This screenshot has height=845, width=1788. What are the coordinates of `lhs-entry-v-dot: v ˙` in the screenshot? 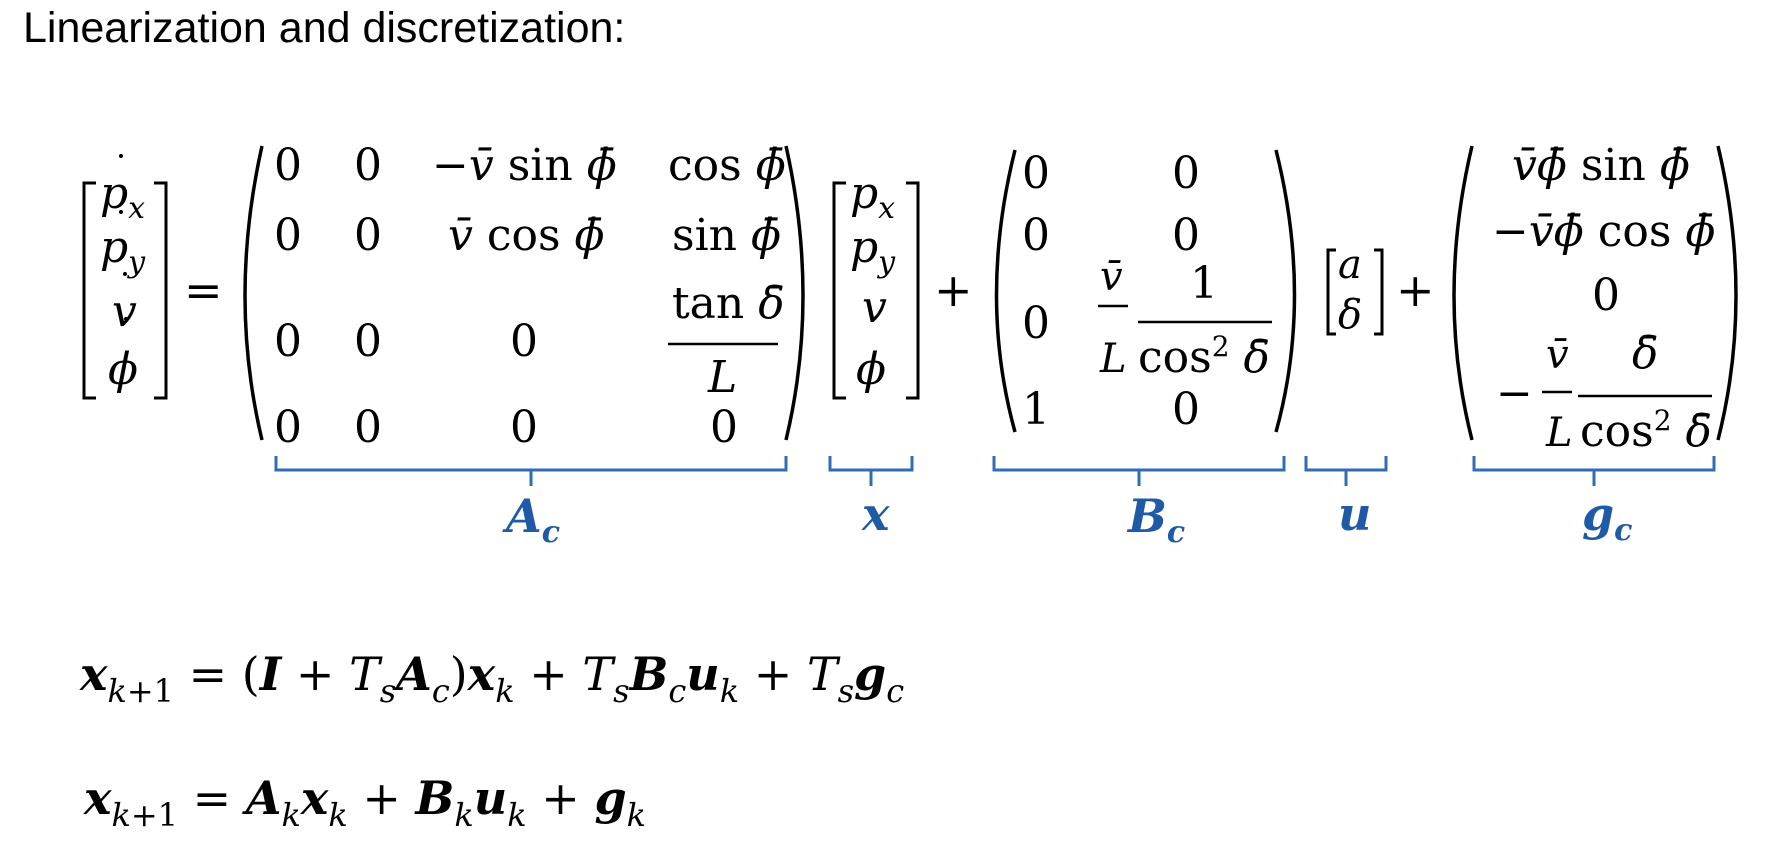 It's located at (124, 302).